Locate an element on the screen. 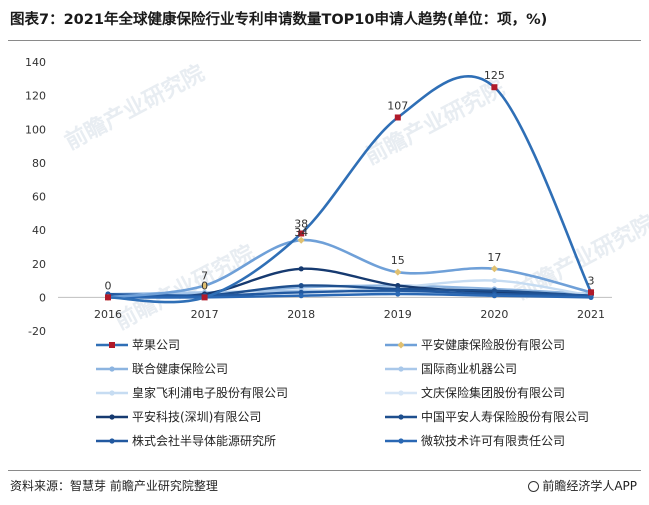 This screenshot has height=505, width=649. legend-label: 微软技术许可有限责任公司 is located at coordinates (493, 441).